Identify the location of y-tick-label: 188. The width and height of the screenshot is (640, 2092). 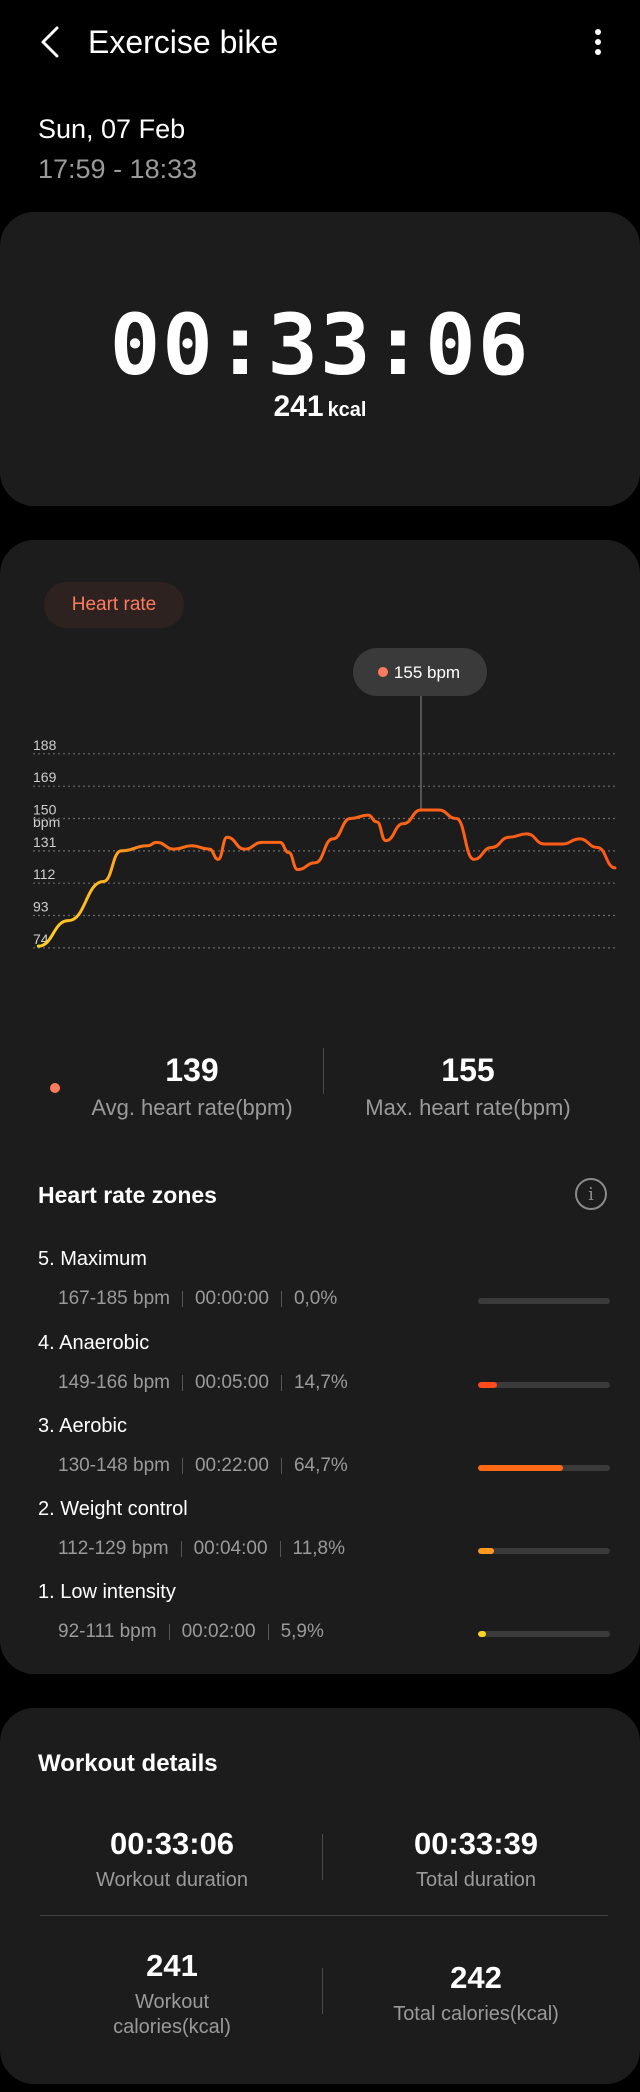
(45, 745).